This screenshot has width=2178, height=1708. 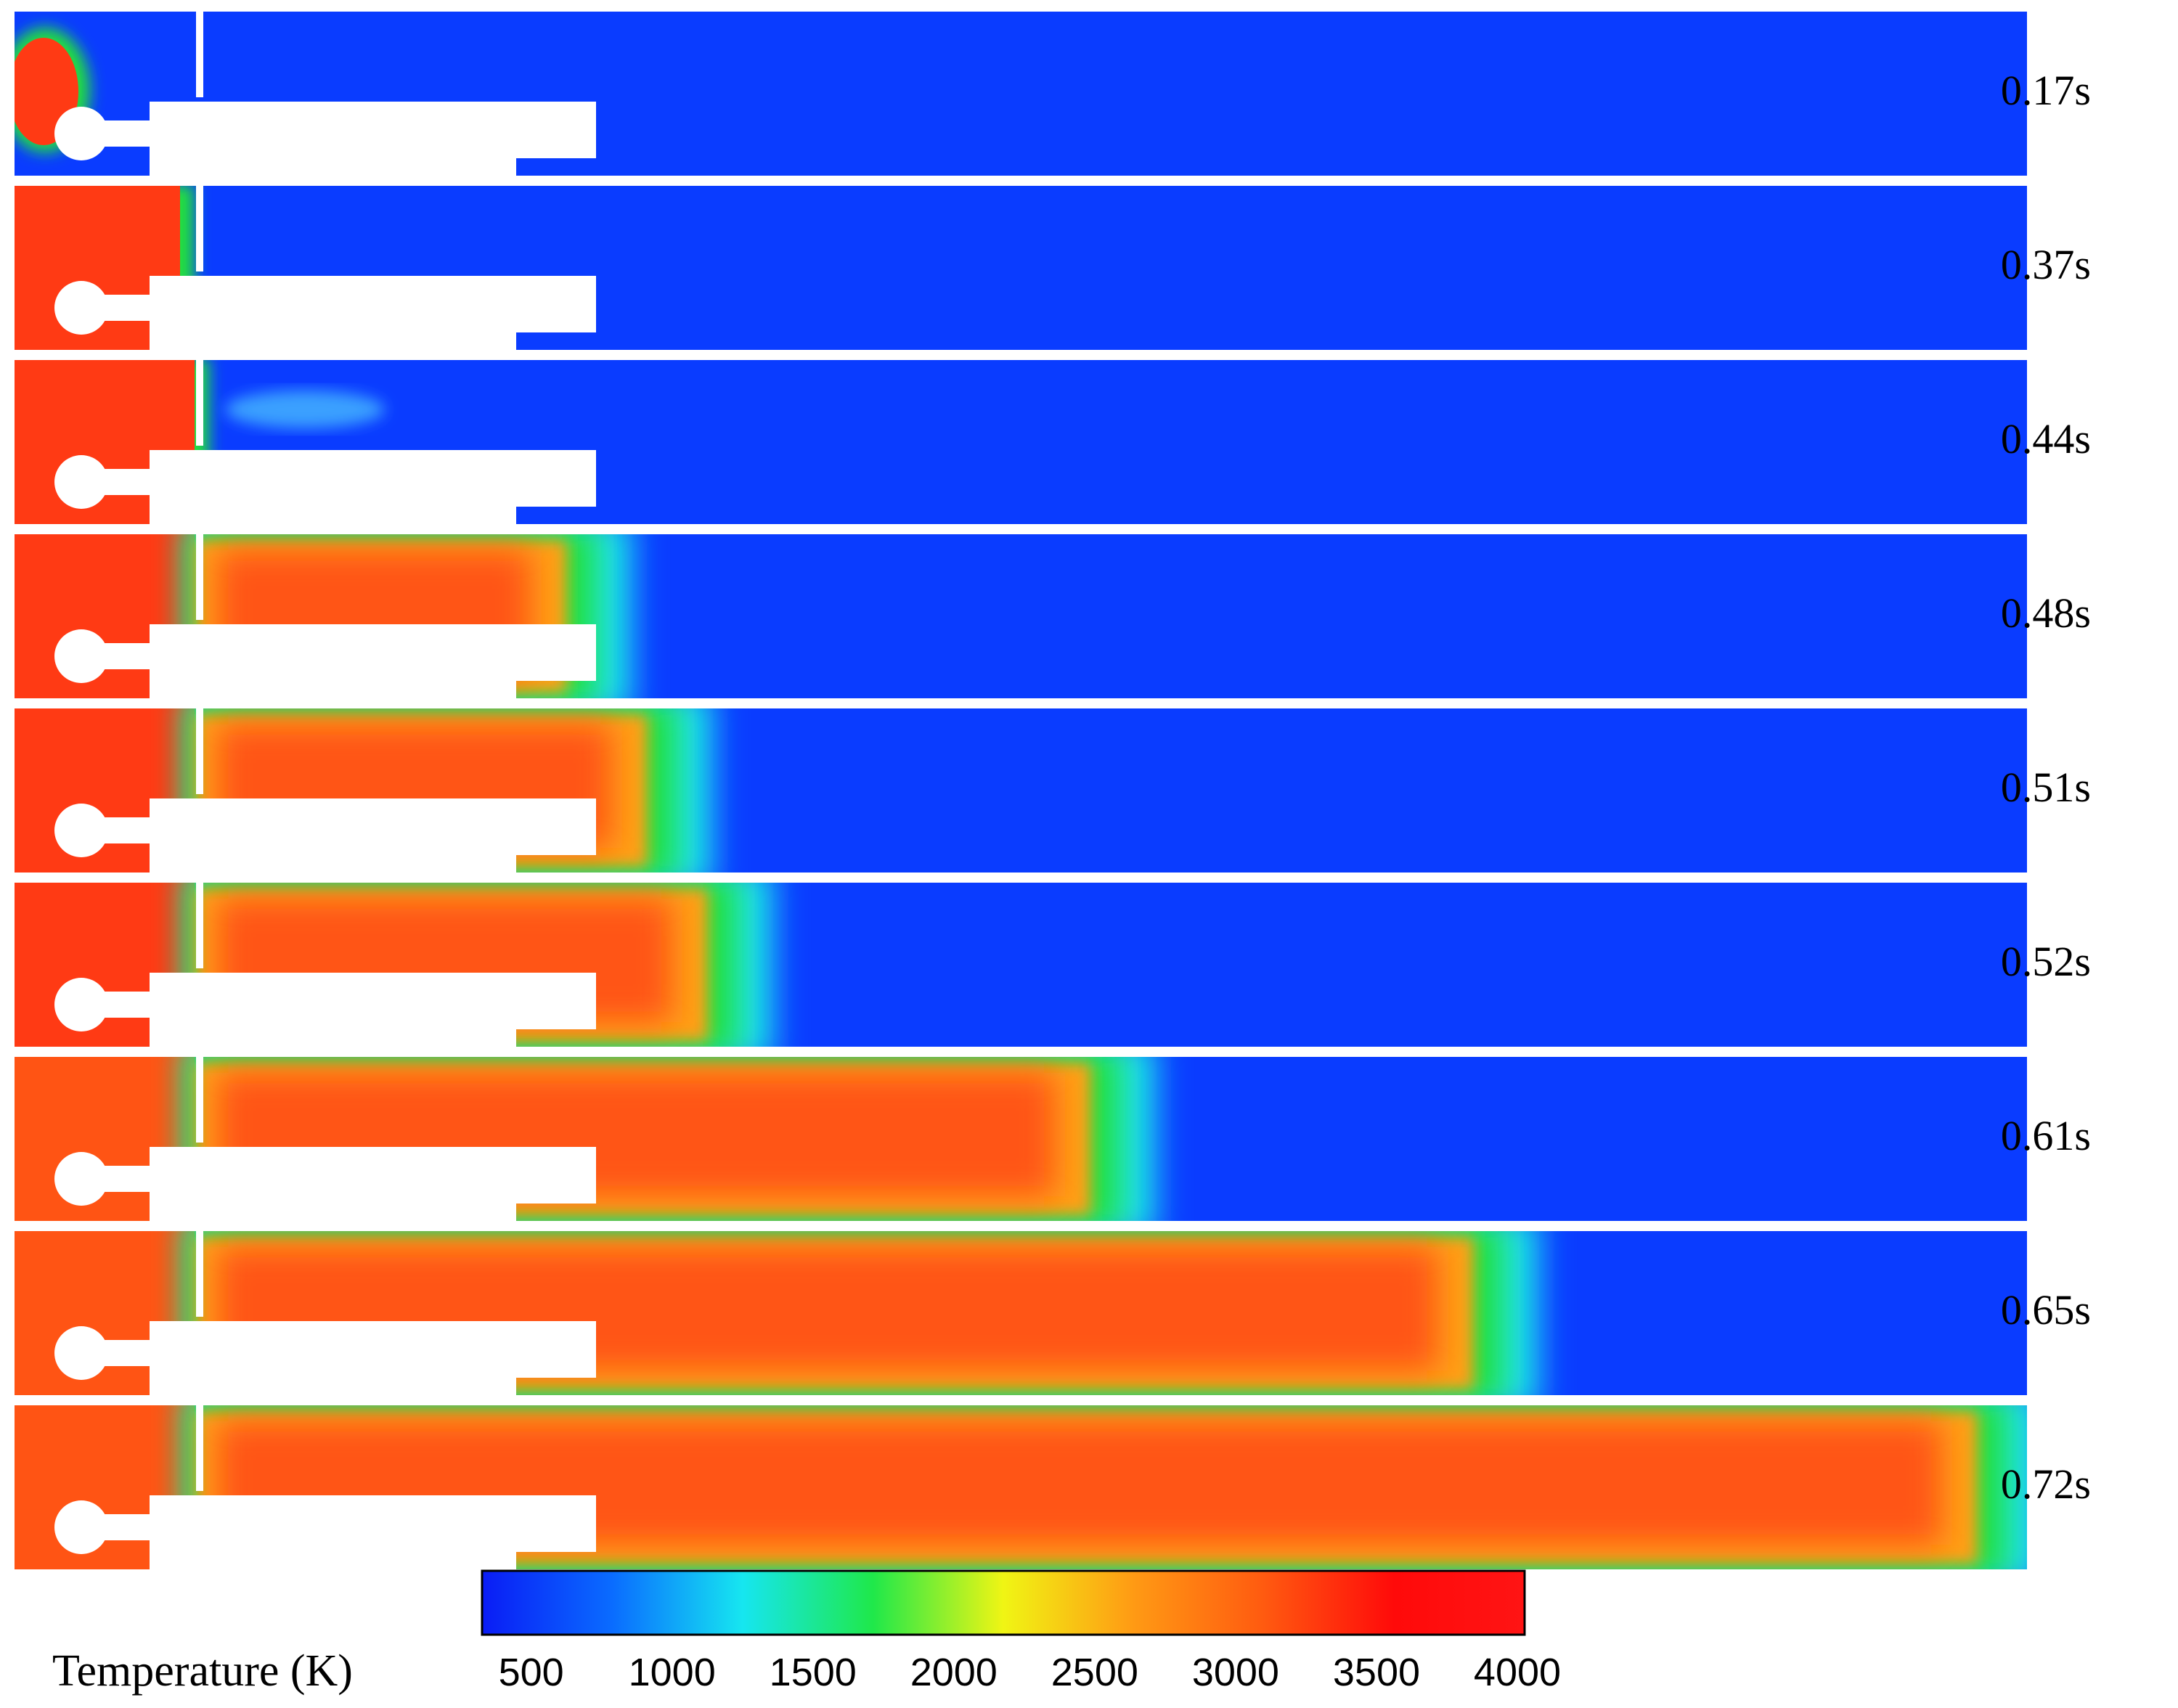 What do you see at coordinates (2046, 264) in the screenshot?
I see `time-label: 0.37s` at bounding box center [2046, 264].